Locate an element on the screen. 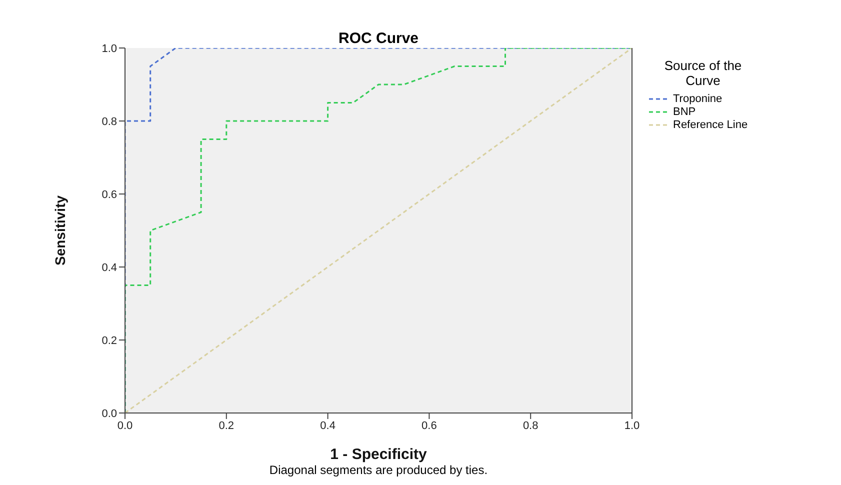 The height and width of the screenshot is (485, 841). legend-title: Source of the Curve is located at coordinates (703, 73).